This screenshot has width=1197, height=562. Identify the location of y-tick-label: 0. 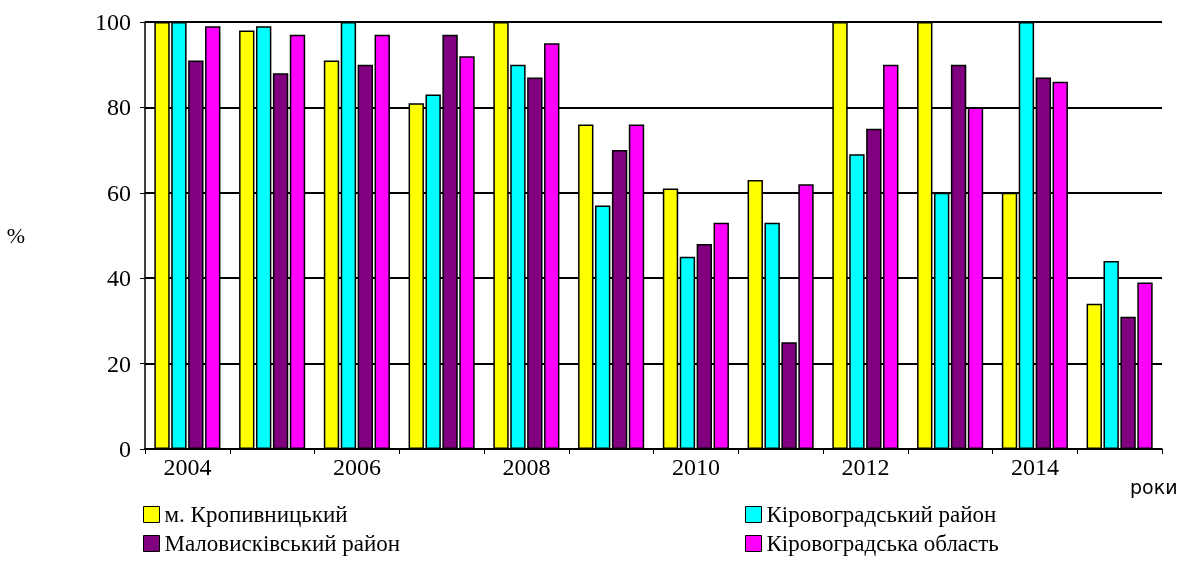
(125, 449).